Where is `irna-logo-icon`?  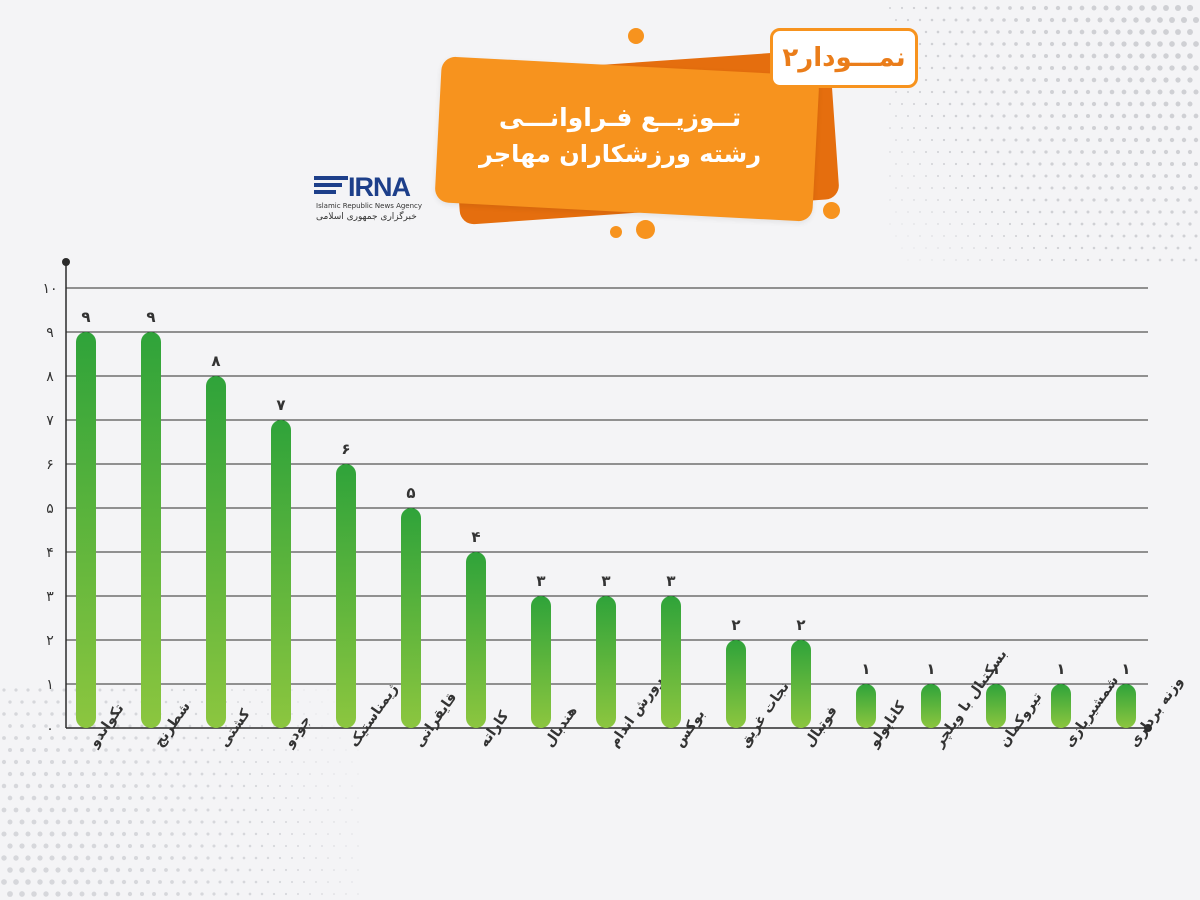
irna-logo-icon is located at coordinates (331, 187).